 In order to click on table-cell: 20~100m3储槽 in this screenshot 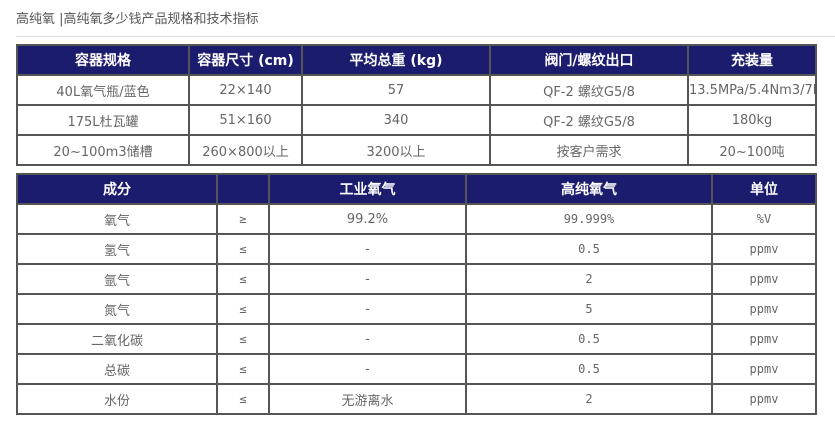, I will do `click(103, 150)`.